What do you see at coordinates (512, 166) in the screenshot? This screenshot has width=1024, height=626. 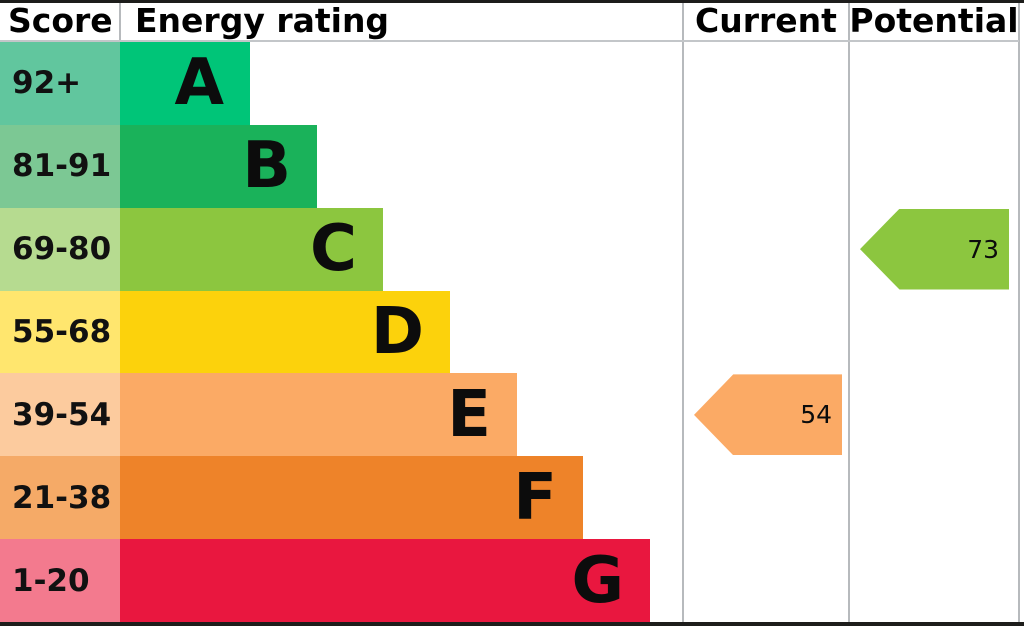 I see `band-row-b: 81-91 B` at bounding box center [512, 166].